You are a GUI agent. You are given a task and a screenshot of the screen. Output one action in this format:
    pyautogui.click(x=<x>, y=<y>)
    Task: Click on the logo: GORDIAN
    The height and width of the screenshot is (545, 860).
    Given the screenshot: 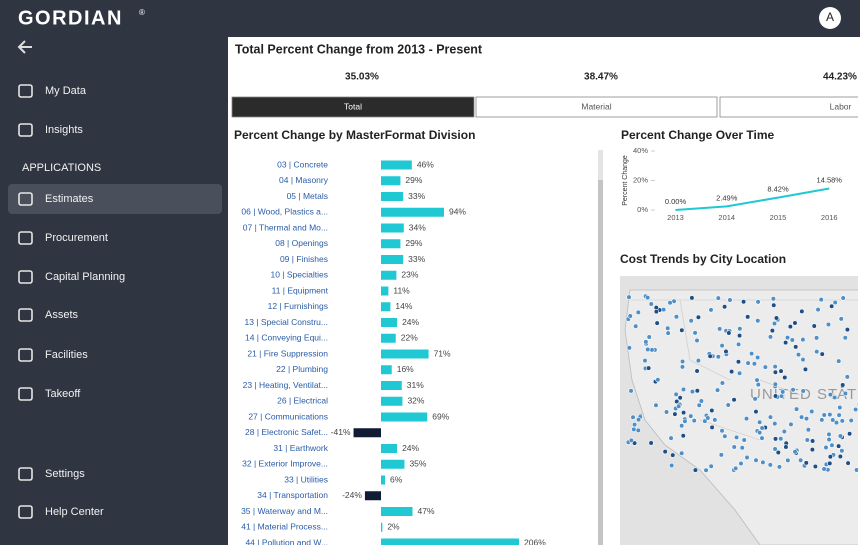 What is the action you would take?
    pyautogui.click(x=70, y=18)
    